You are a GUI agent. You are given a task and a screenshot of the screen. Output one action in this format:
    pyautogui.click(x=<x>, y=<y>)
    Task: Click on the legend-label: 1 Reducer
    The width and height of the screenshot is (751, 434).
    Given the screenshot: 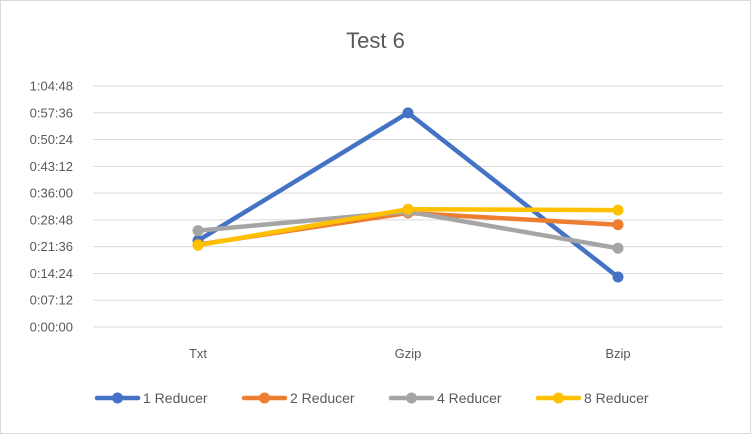 What is the action you would take?
    pyautogui.click(x=175, y=398)
    